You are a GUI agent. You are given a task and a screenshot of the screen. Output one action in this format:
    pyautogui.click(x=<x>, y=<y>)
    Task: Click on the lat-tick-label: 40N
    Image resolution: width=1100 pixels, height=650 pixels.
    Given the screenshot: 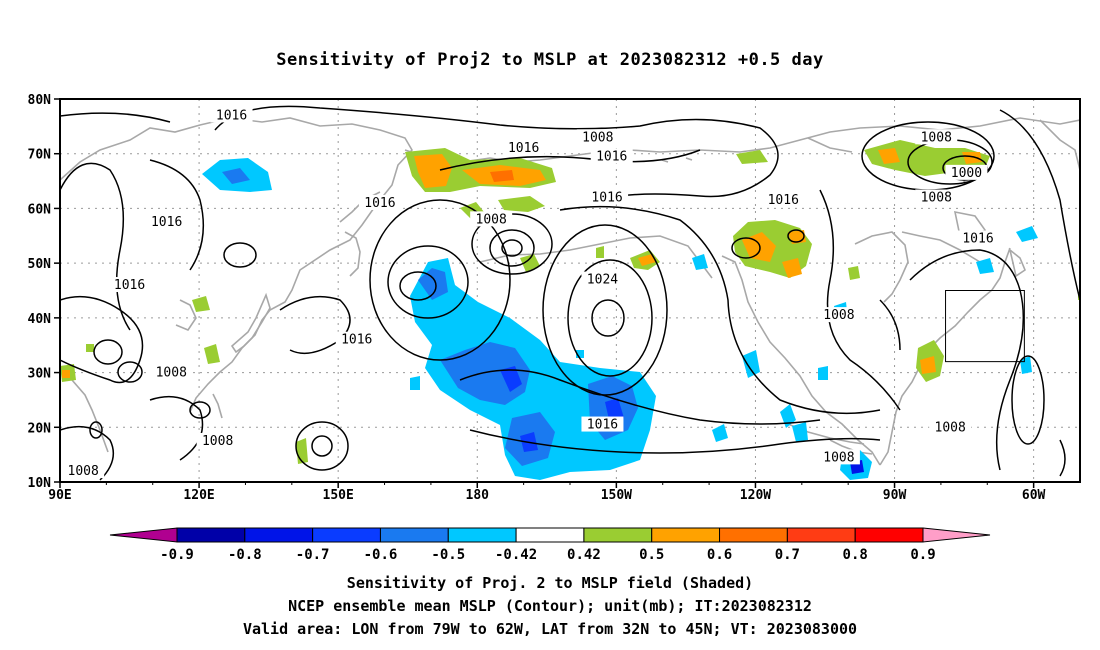 What is the action you would take?
    pyautogui.click(x=40, y=319)
    